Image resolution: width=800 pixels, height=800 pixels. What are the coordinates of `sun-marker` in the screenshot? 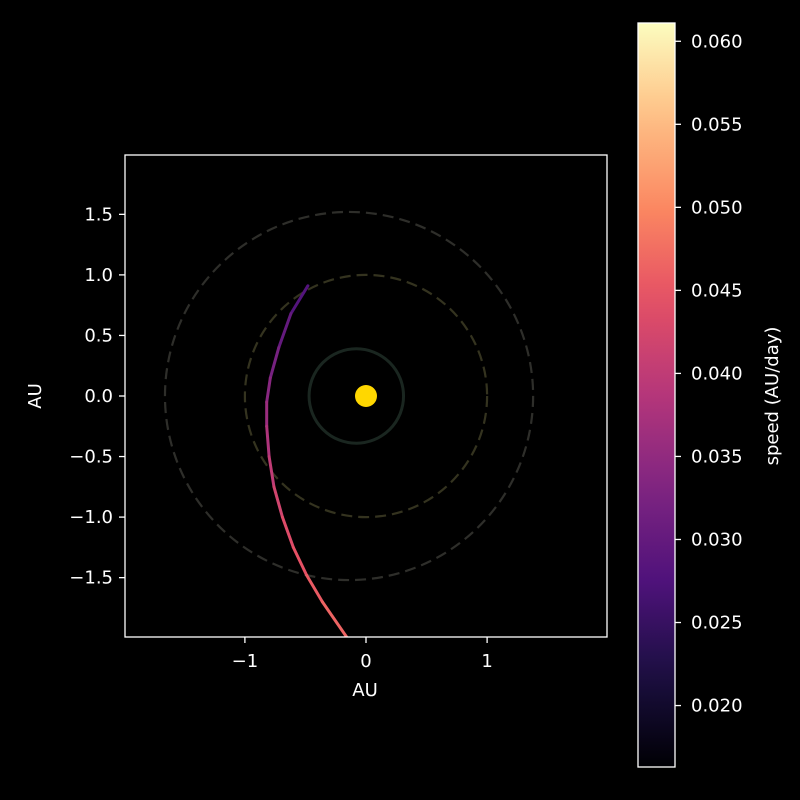 It's located at (366, 396).